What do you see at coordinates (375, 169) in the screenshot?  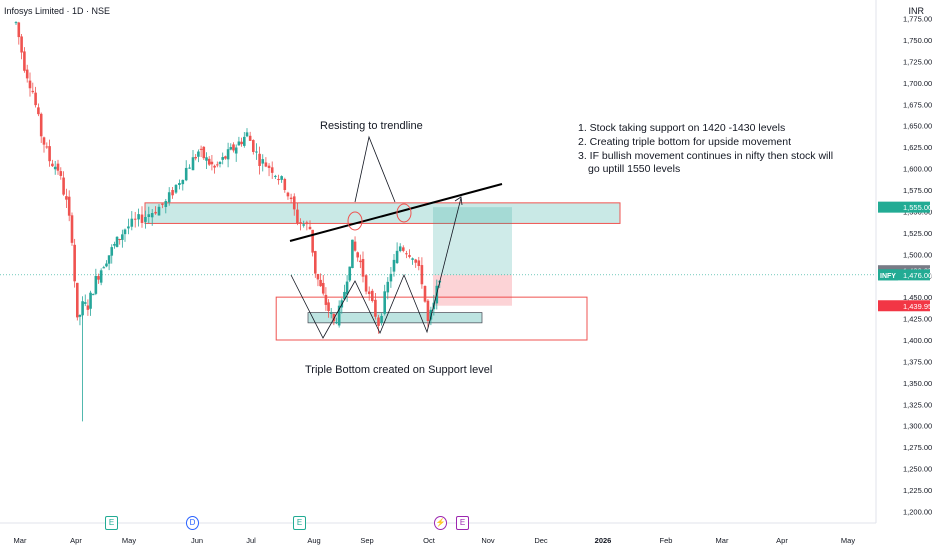 I see `callout-lines` at bounding box center [375, 169].